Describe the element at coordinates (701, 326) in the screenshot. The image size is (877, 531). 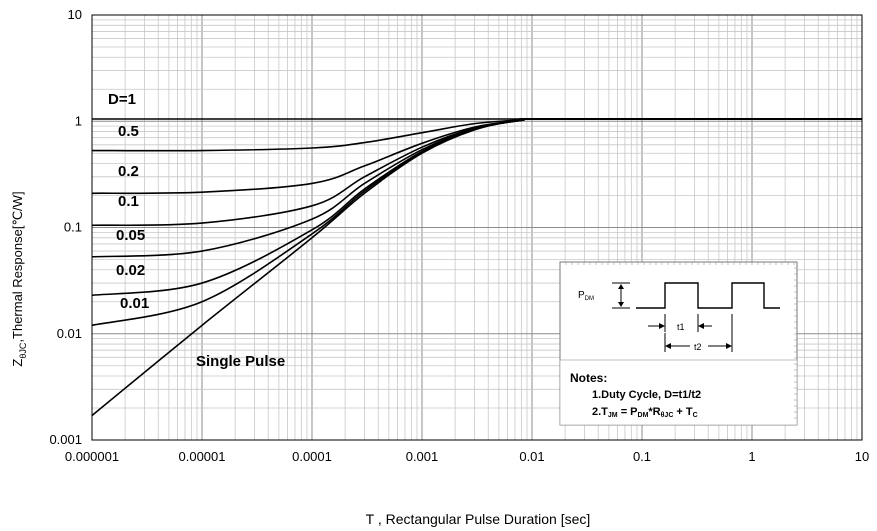
I see `t1-right-arrow-icon` at that location.